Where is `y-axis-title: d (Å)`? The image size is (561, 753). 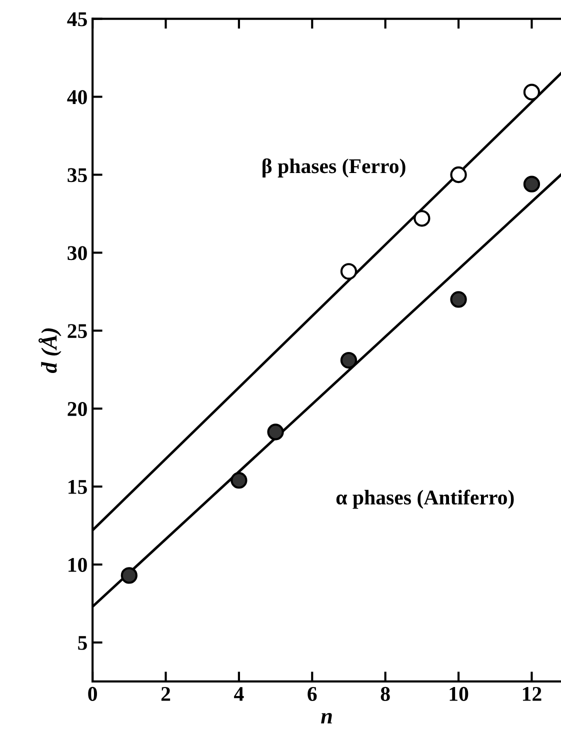 y-axis-title: d (Å) is located at coordinates (50, 351).